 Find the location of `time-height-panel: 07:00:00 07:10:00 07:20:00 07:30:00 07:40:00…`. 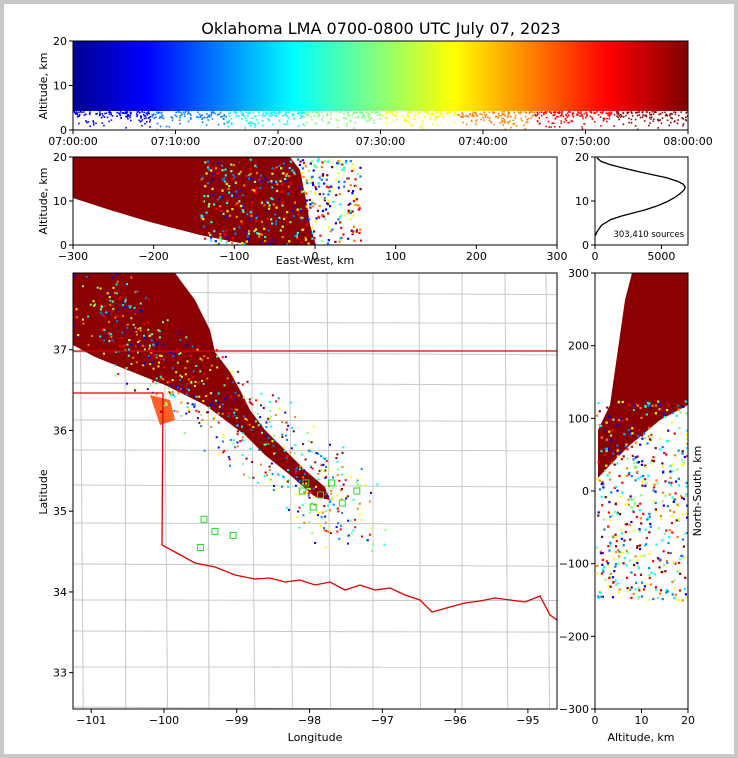

time-height-panel: 07:00:00 07:10:00 07:20:00 07:30:00 07:40:00… is located at coordinates (375, 91).